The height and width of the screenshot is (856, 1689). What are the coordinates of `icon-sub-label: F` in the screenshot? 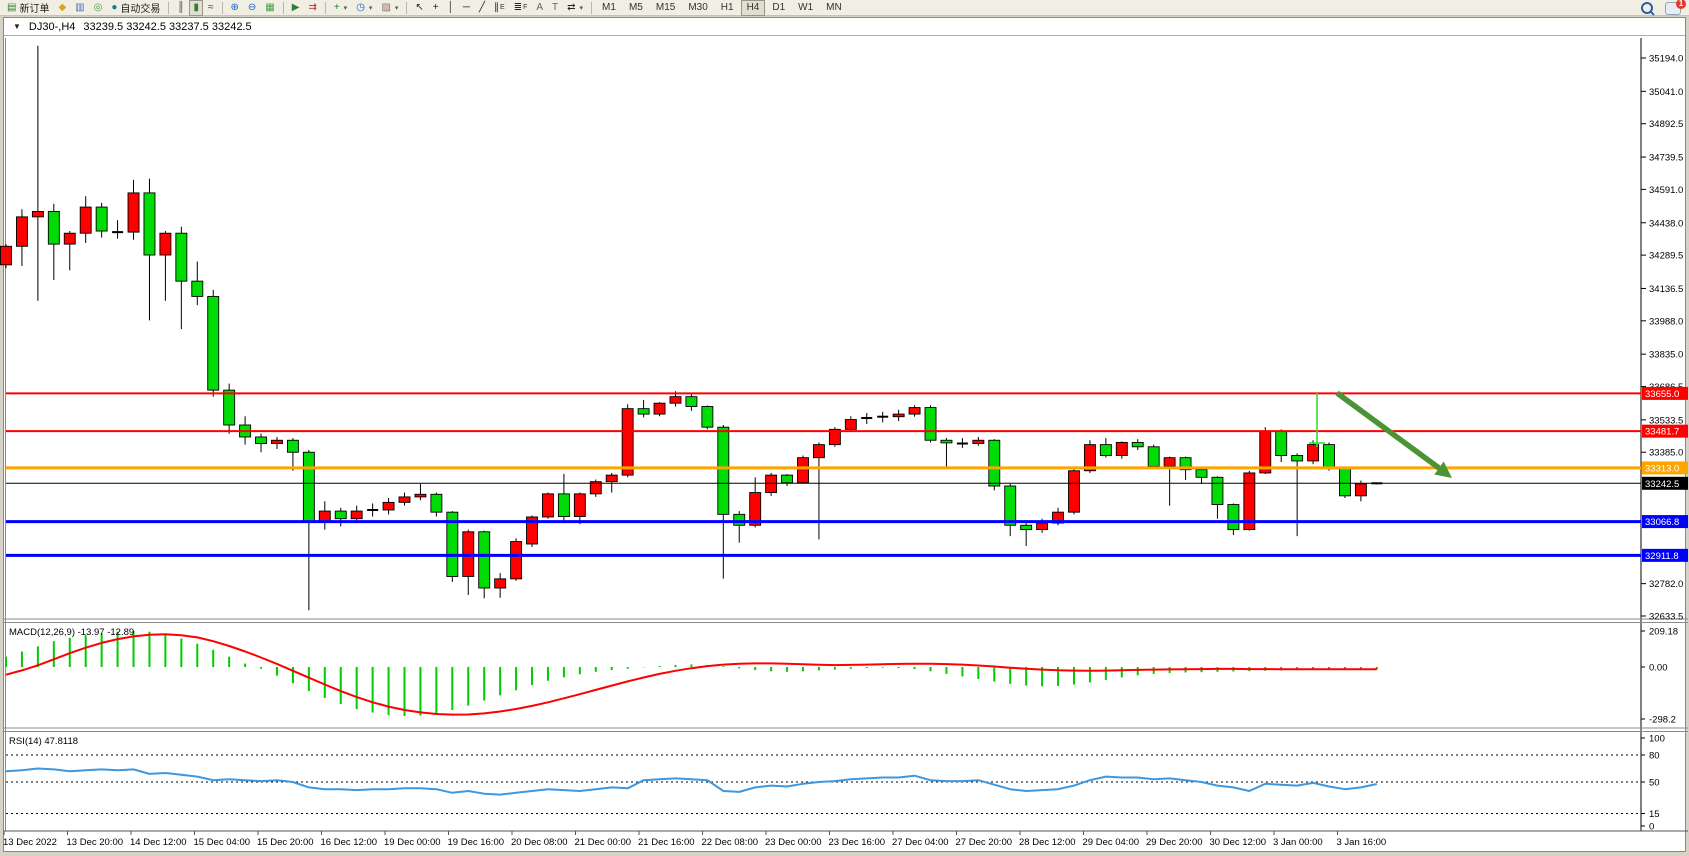 It's located at (525, 7).